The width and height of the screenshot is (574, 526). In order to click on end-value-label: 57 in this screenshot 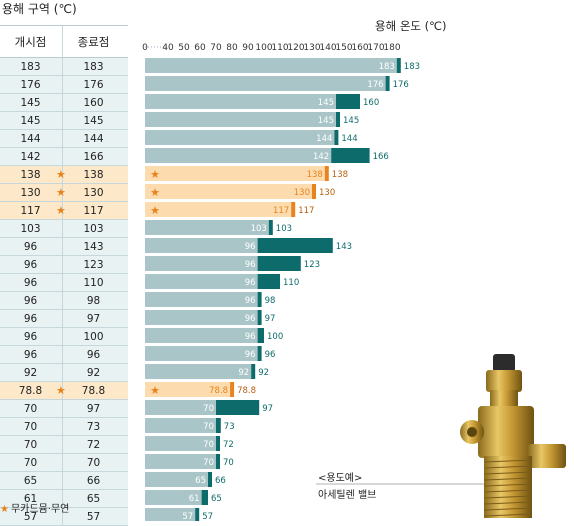, I will do `click(207, 516)`.